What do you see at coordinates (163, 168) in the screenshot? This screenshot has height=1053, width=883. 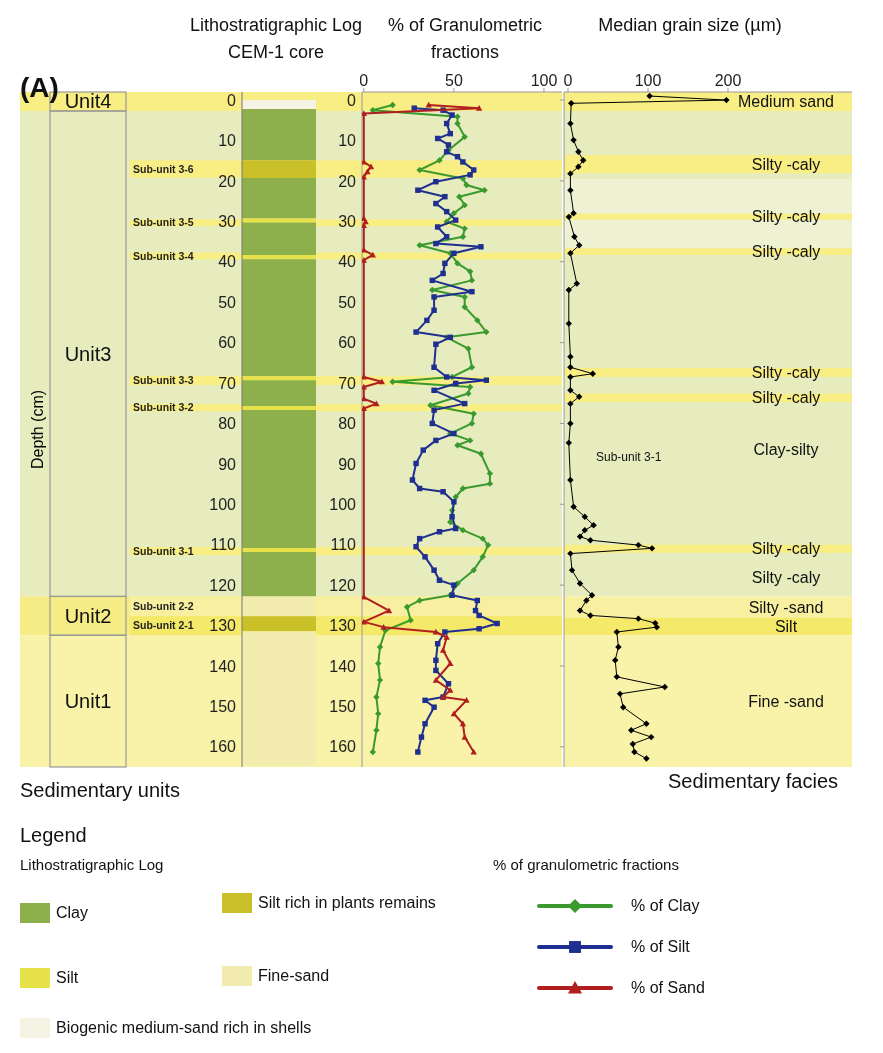 I see `band-label: Sub-unit 3-6` at bounding box center [163, 168].